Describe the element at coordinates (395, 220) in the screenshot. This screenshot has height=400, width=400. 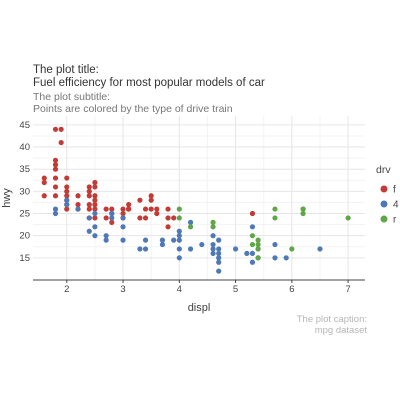
I see `legend-label-r: r` at that location.